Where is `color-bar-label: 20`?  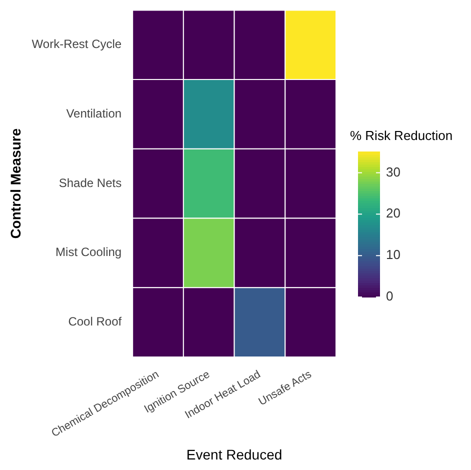
color-bar-label: 20 is located at coordinates (393, 213).